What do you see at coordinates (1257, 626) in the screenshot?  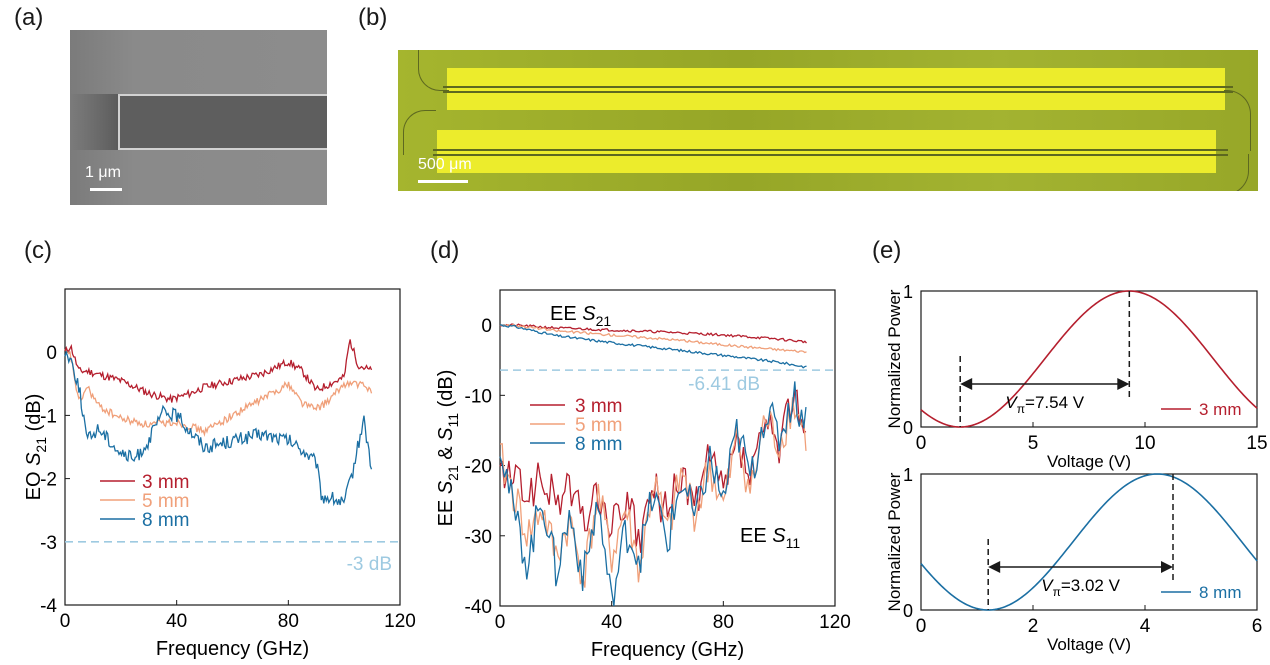 I see `x-tick-label: 6` at bounding box center [1257, 626].